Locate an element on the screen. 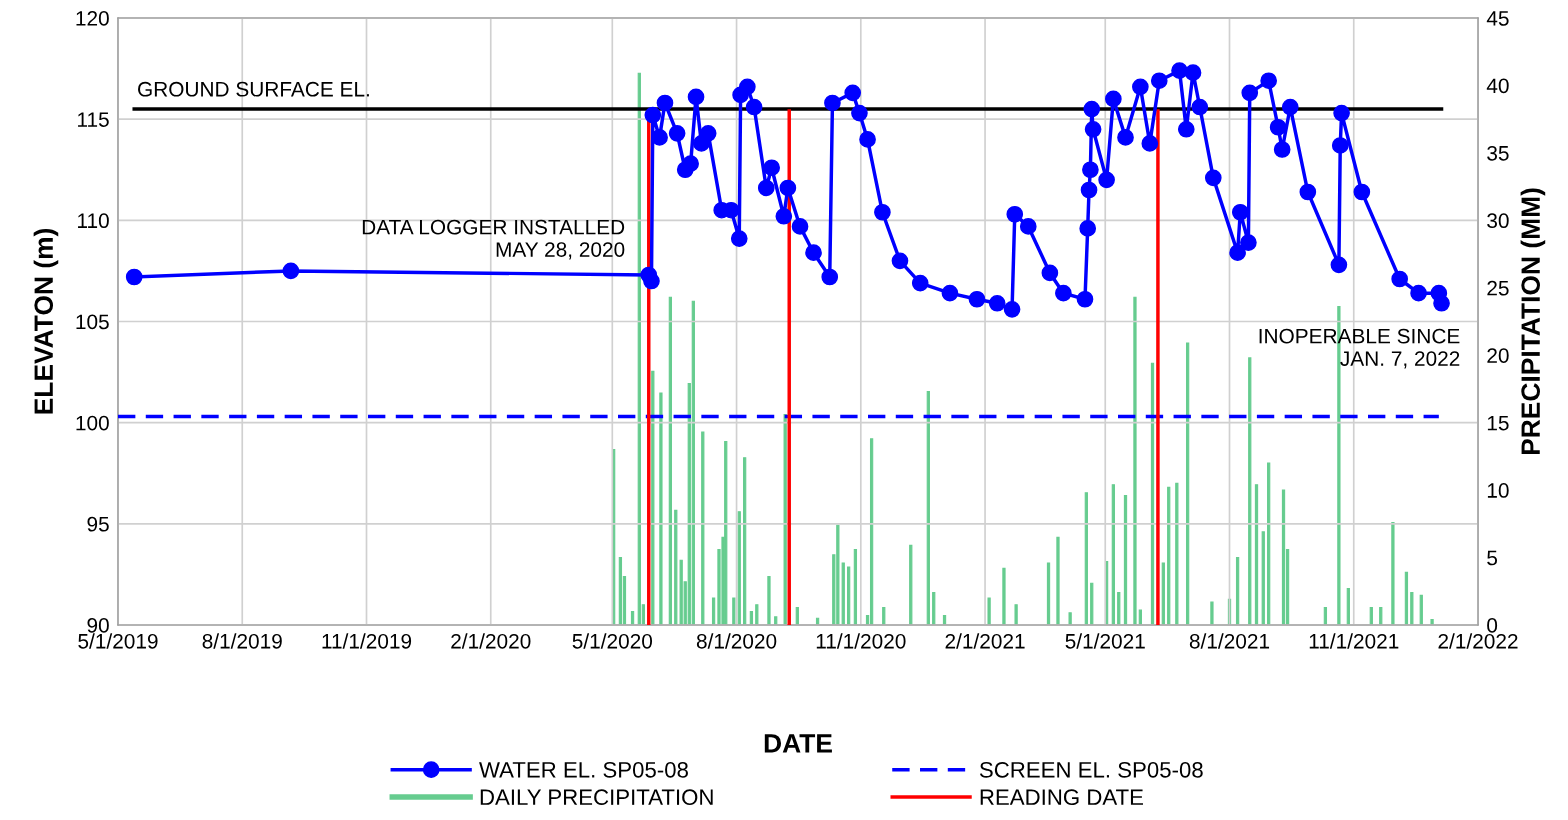  y2-tick-label: 10 is located at coordinates (1498, 490).